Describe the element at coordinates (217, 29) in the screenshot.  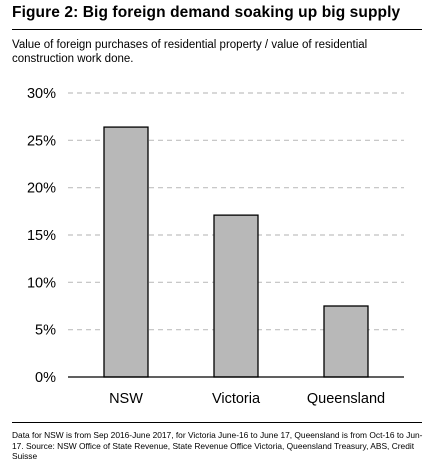
I see `title-divider` at that location.